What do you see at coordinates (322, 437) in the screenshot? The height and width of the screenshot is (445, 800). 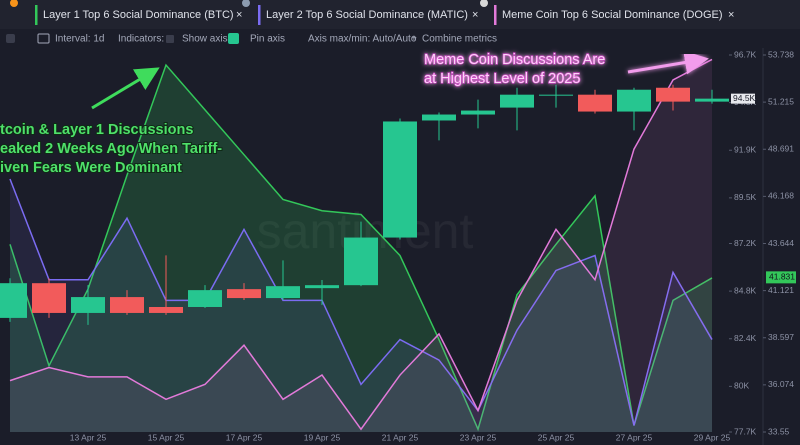 I see `x-tick-label: 19 Apr 25` at bounding box center [322, 437].